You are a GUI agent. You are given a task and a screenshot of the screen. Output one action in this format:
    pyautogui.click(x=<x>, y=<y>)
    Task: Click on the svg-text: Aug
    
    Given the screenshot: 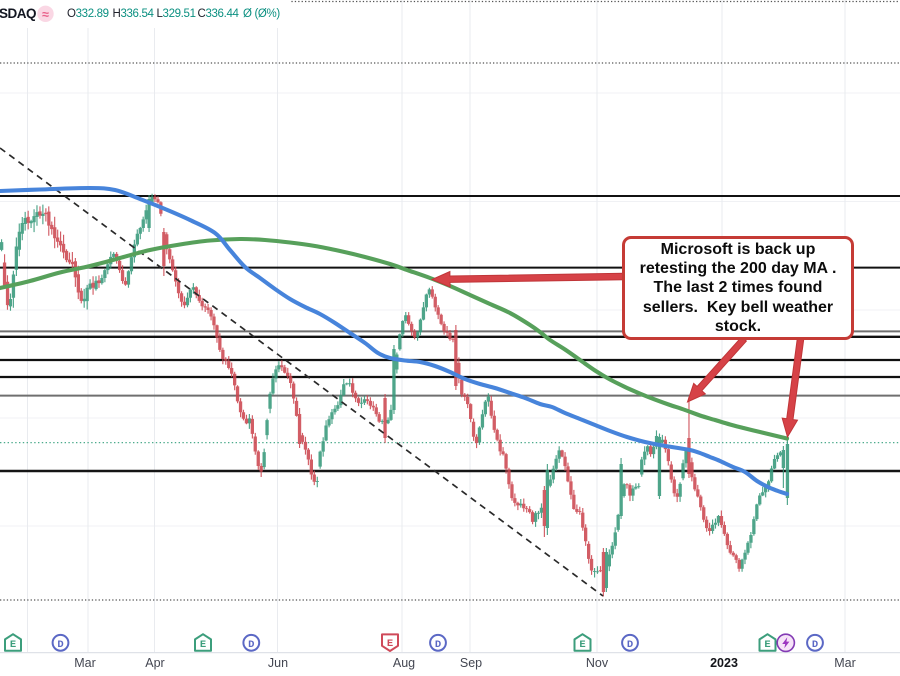 What is the action you would take?
    pyautogui.click(x=404, y=663)
    